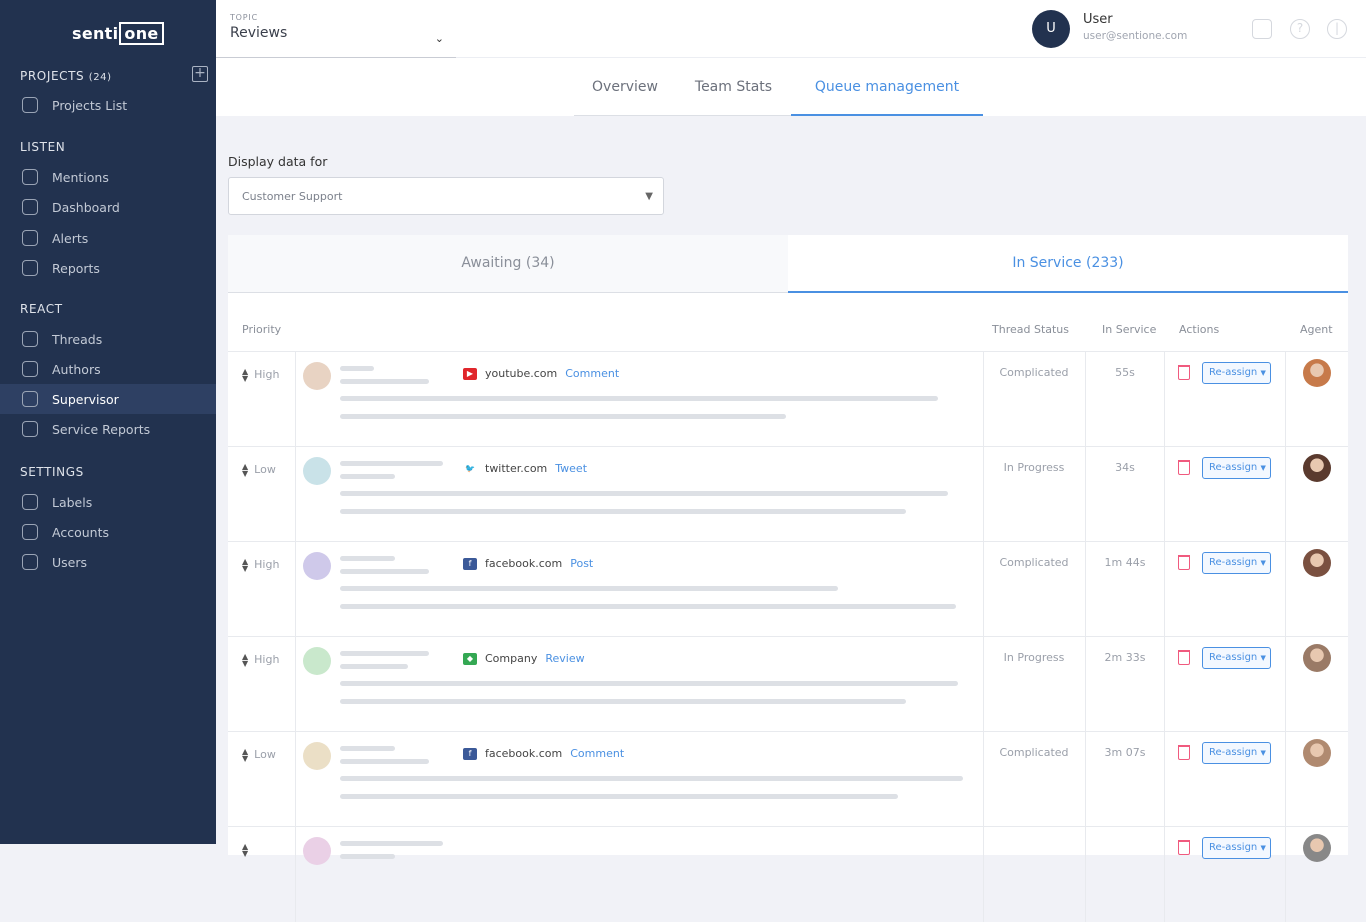  What do you see at coordinates (571, 468) in the screenshot?
I see `mention-type-link: Tweet` at bounding box center [571, 468].